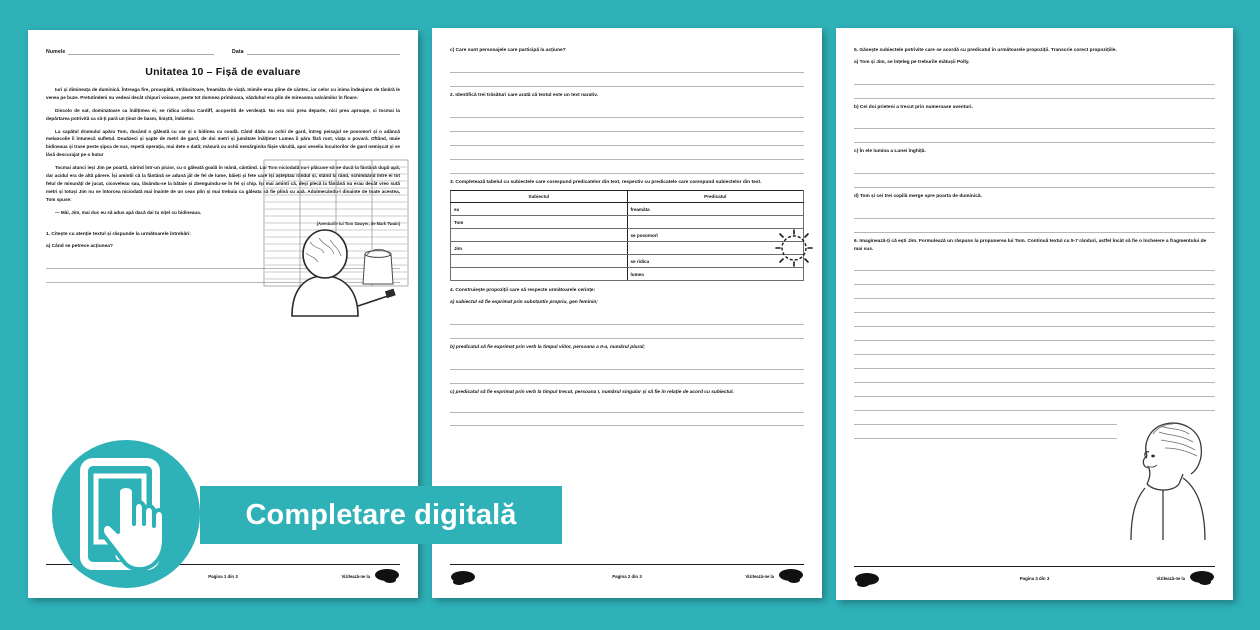 The image size is (1260, 630). I want to click on date-field: Data, so click(316, 51).